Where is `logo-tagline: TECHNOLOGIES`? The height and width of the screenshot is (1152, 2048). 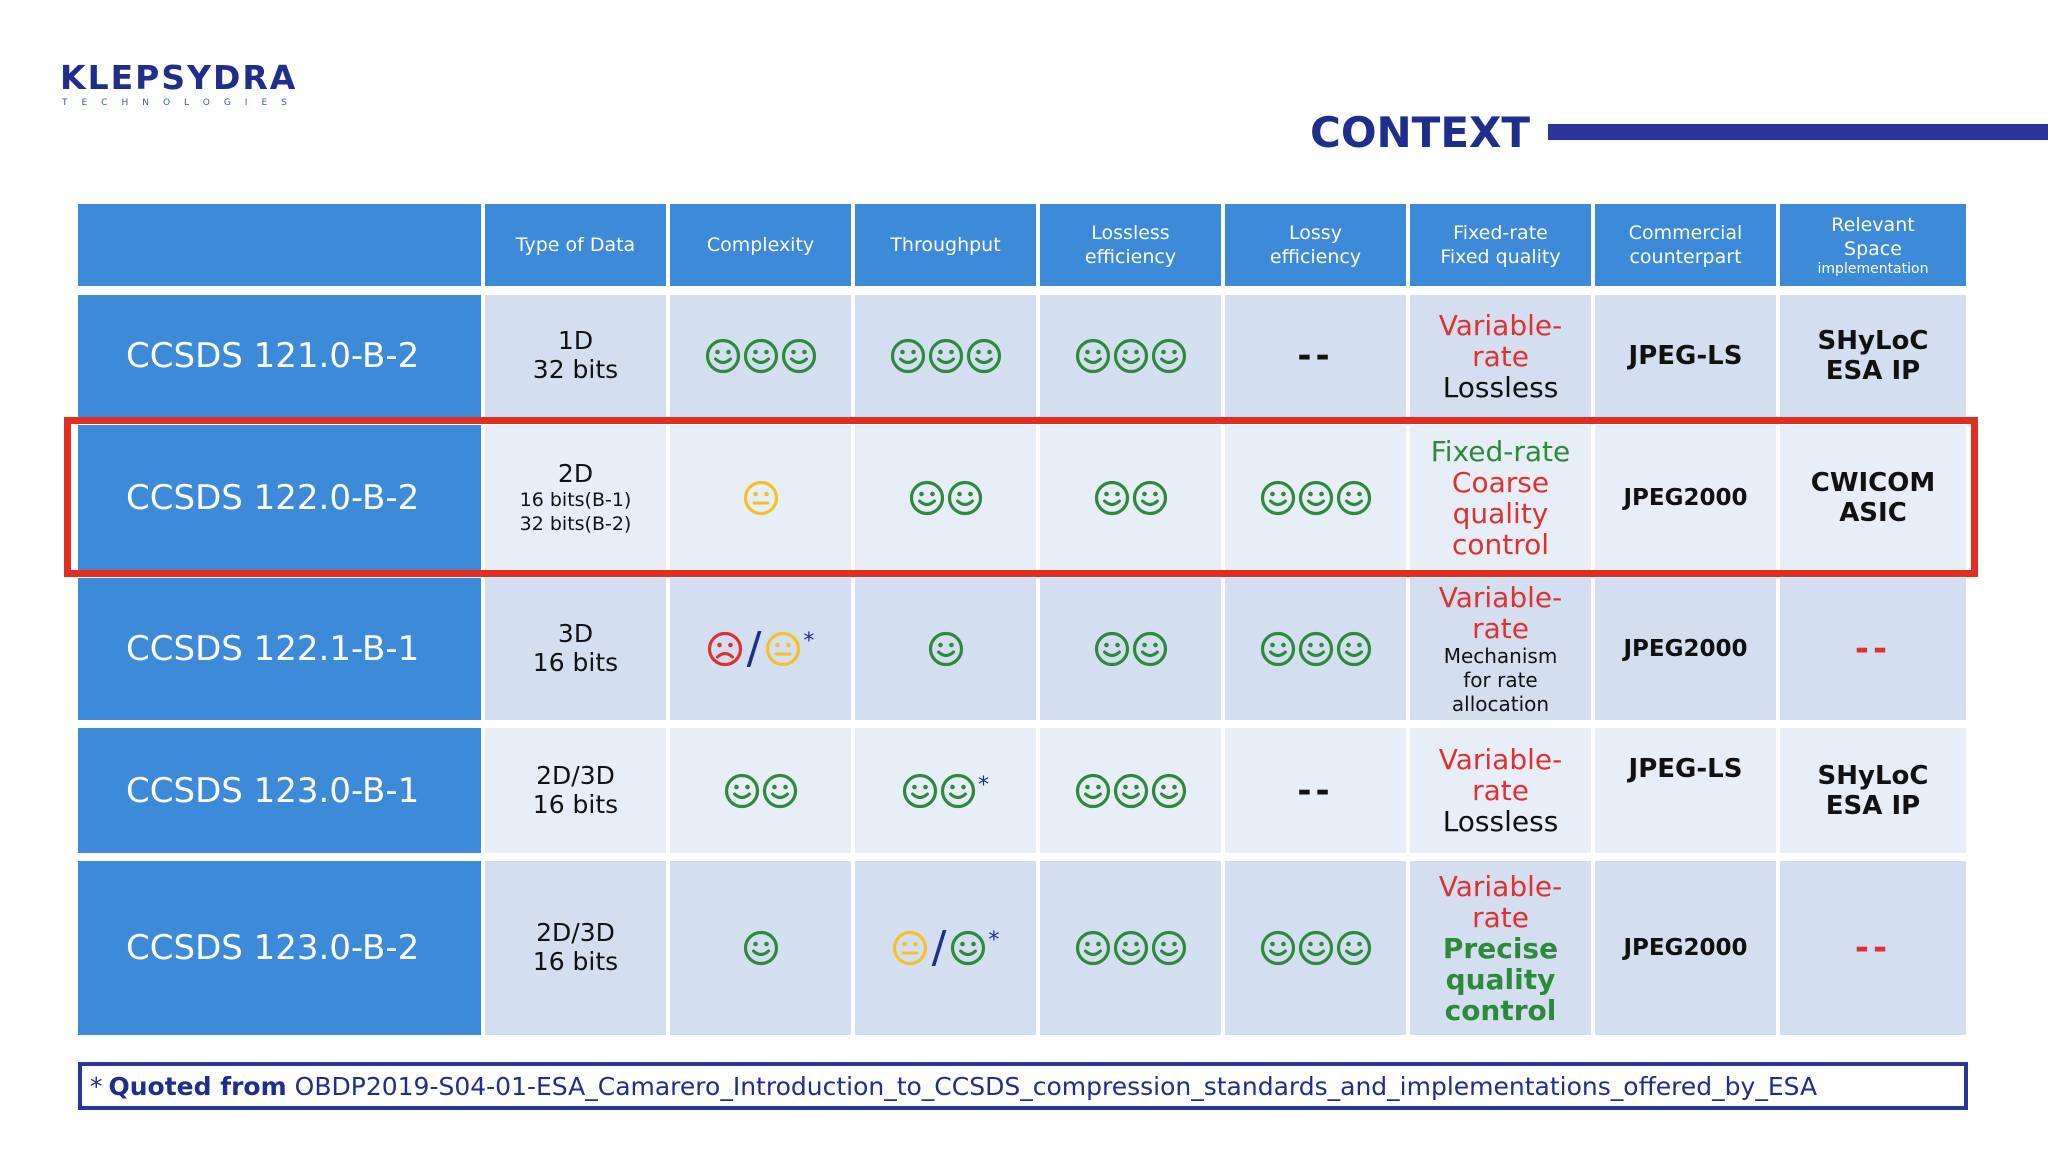 logo-tagline: TECHNOLOGIES is located at coordinates (181, 103).